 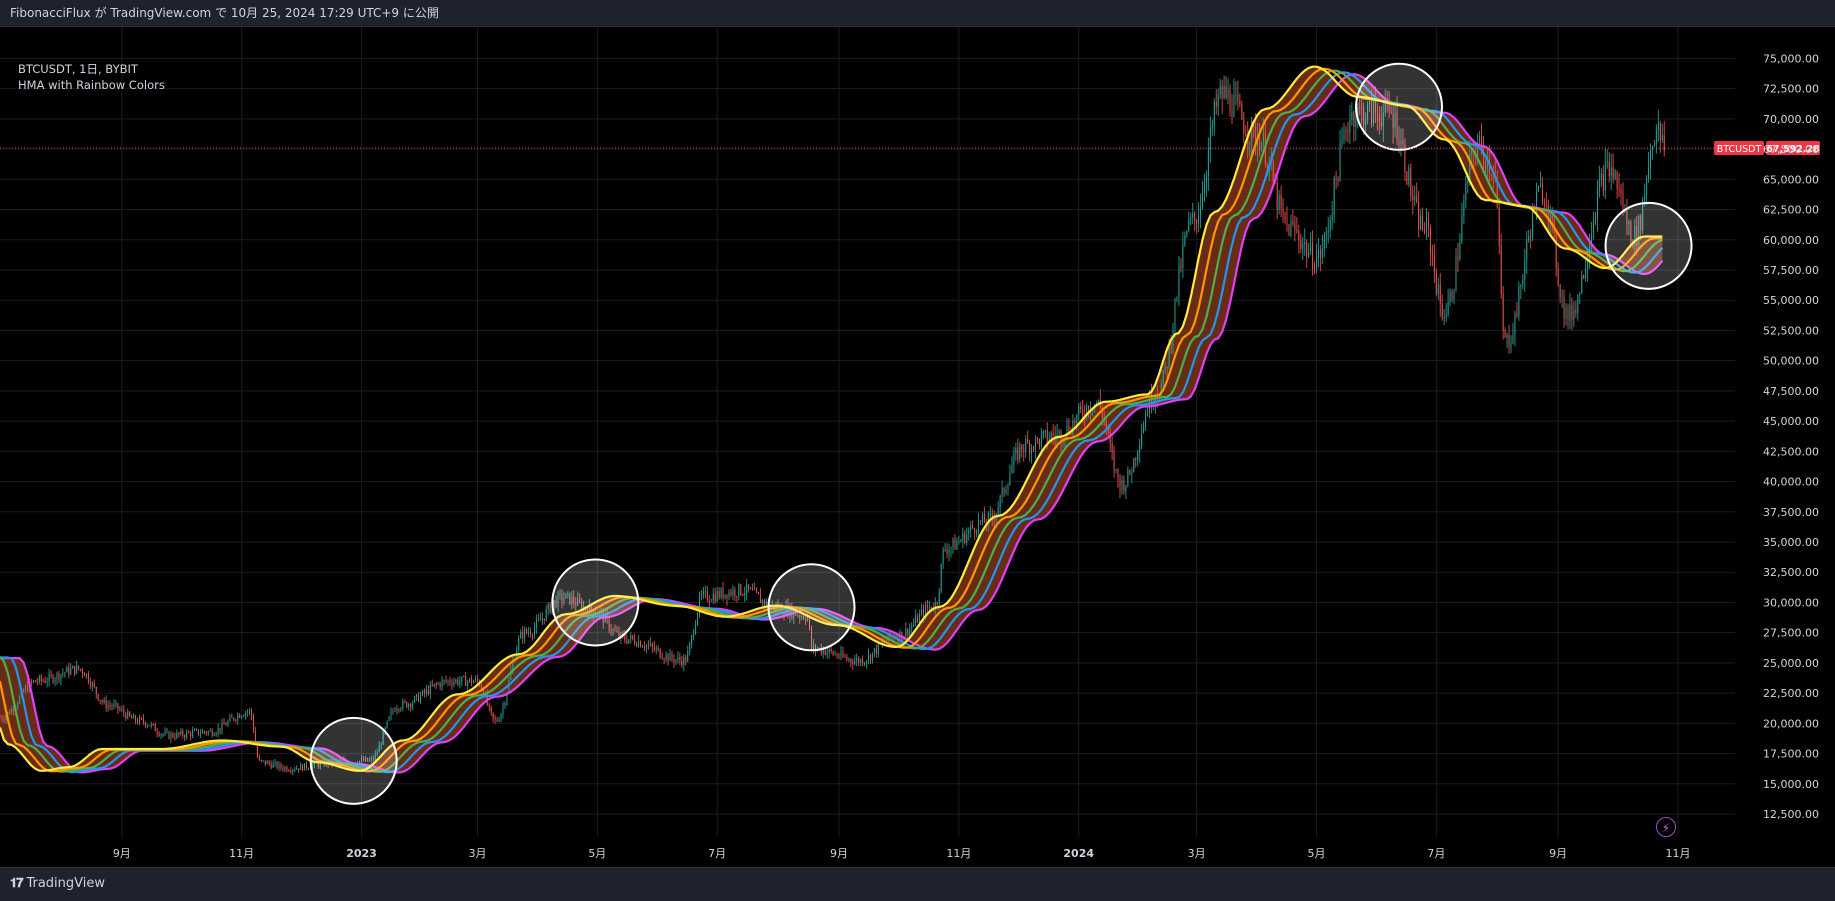 I want to click on highlight-circle, so click(x=1648, y=245).